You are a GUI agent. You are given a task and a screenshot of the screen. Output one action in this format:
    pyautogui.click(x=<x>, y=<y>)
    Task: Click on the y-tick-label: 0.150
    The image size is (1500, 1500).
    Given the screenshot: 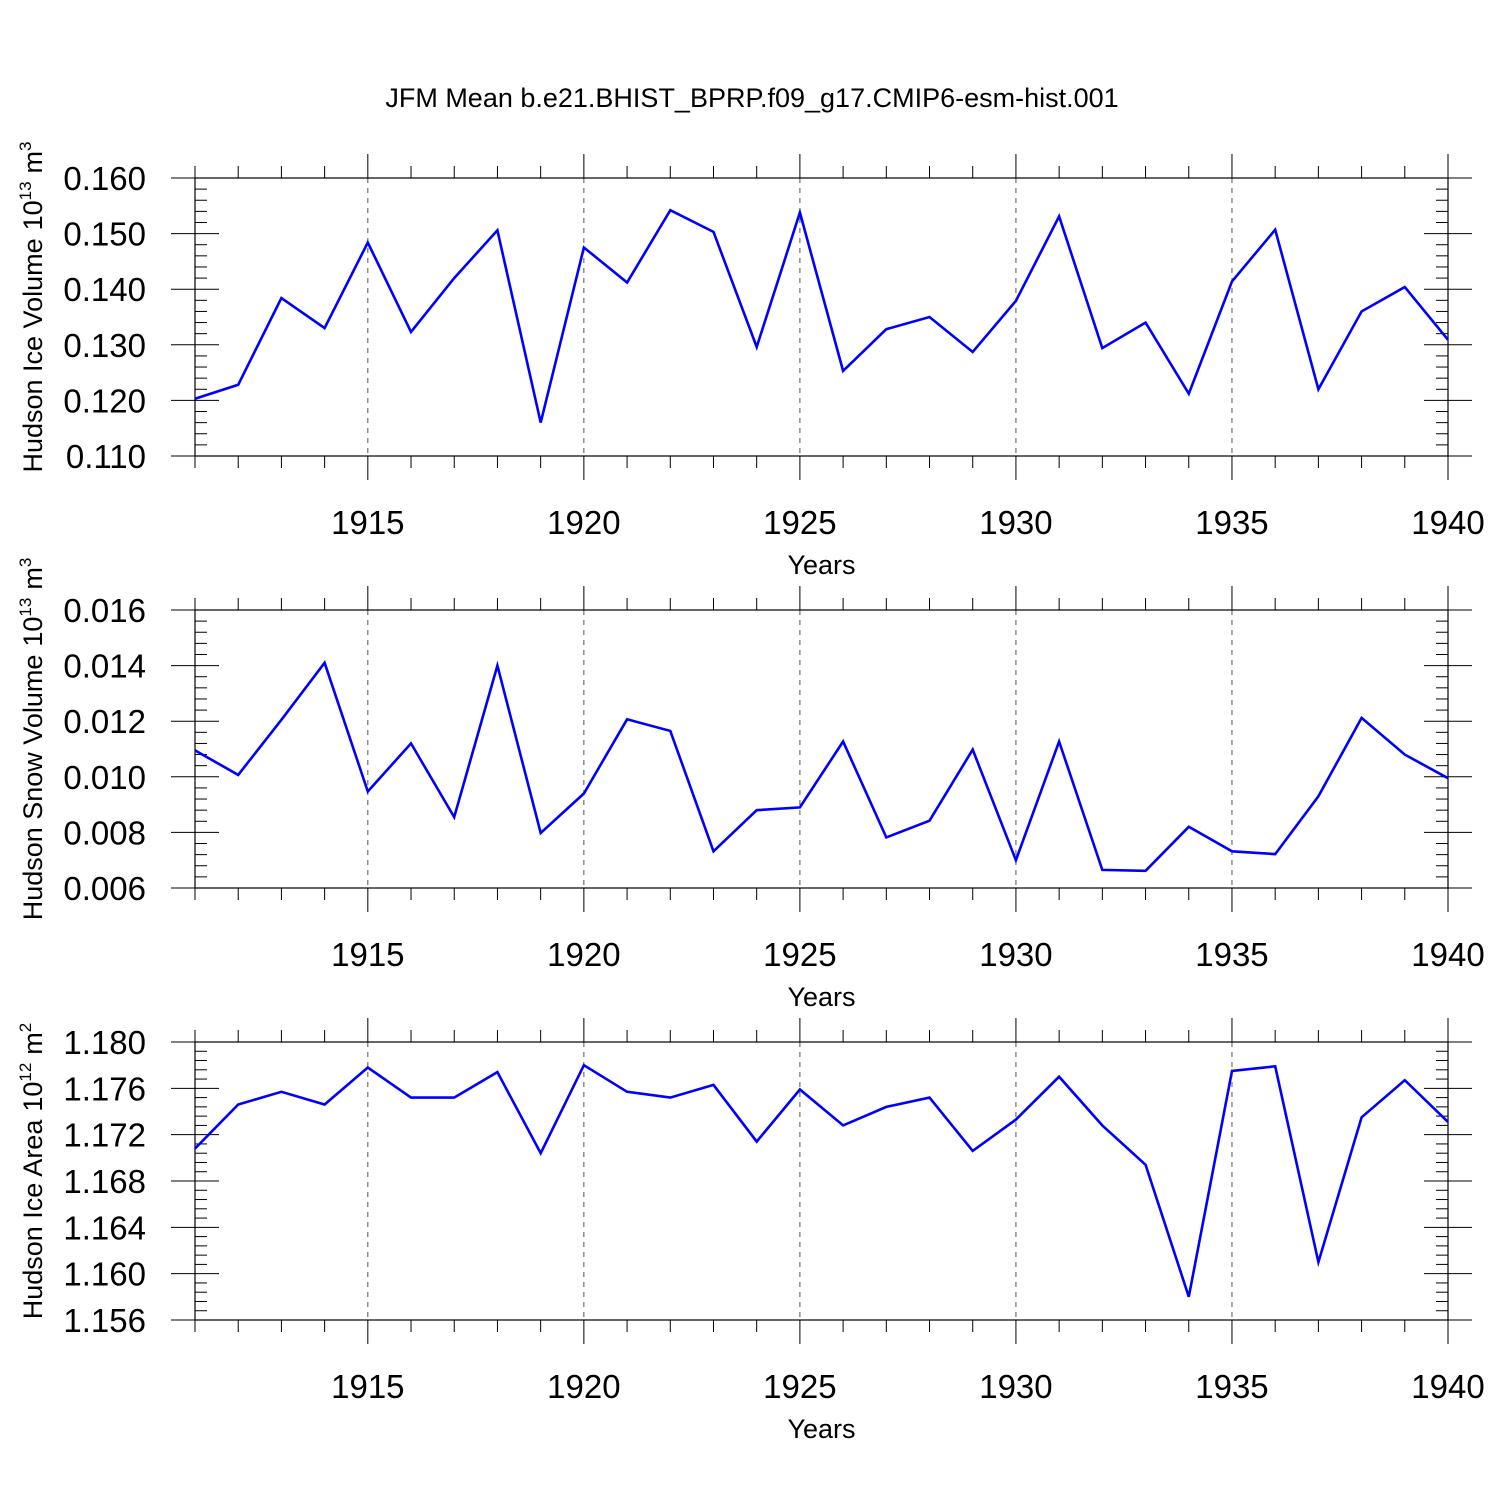 What is the action you would take?
    pyautogui.click(x=104, y=234)
    